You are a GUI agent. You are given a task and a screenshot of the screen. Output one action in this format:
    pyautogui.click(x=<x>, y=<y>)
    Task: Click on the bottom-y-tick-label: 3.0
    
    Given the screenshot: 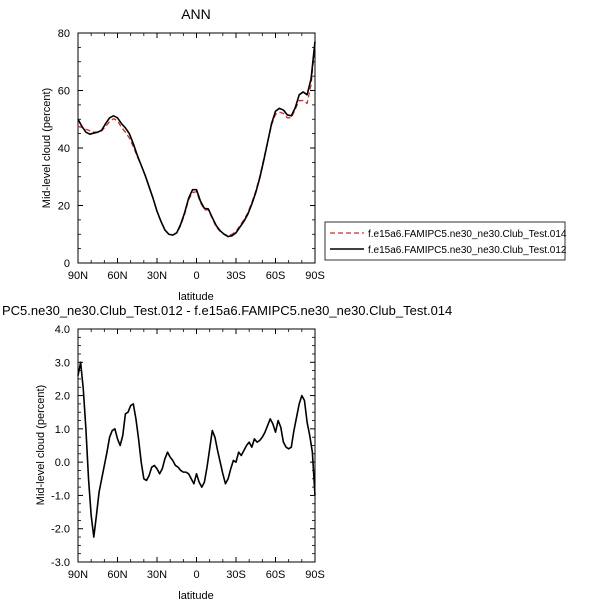 What is the action you would take?
    pyautogui.click(x=62, y=363)
    